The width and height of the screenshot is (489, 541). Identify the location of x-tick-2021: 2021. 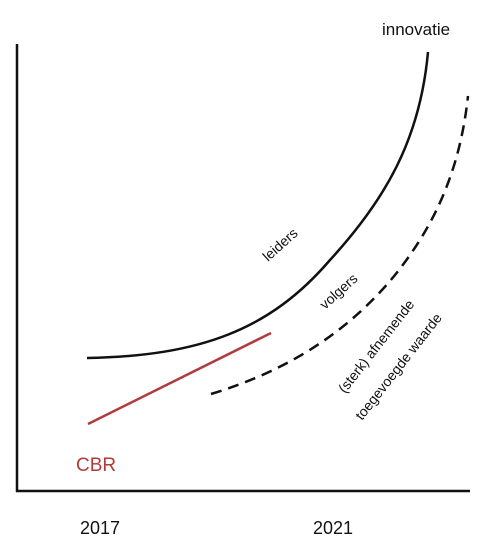
(333, 528).